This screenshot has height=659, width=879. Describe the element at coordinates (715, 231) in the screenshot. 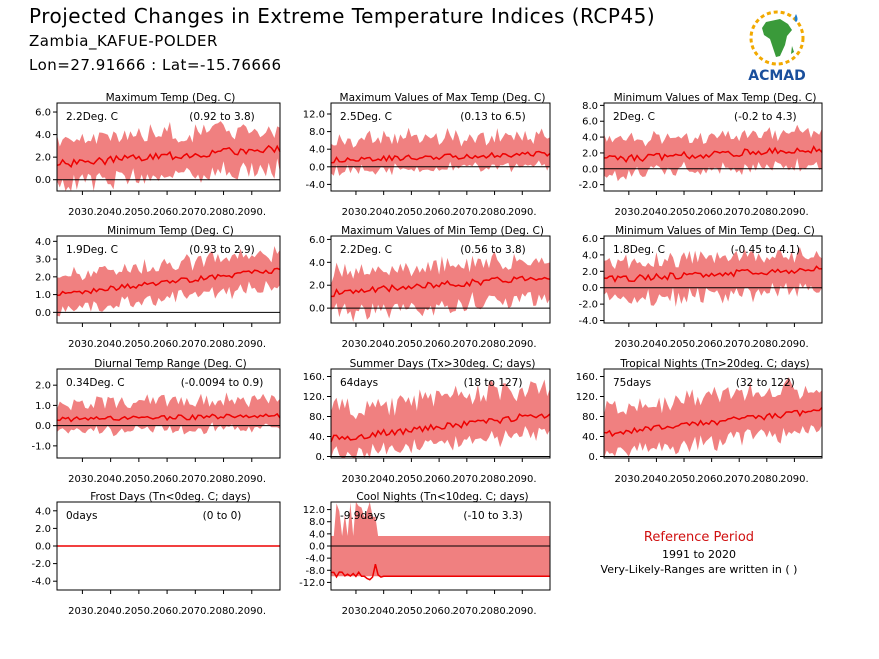

I see `chart-title: Minimum Values of Min Temp (Deg. C)` at that location.